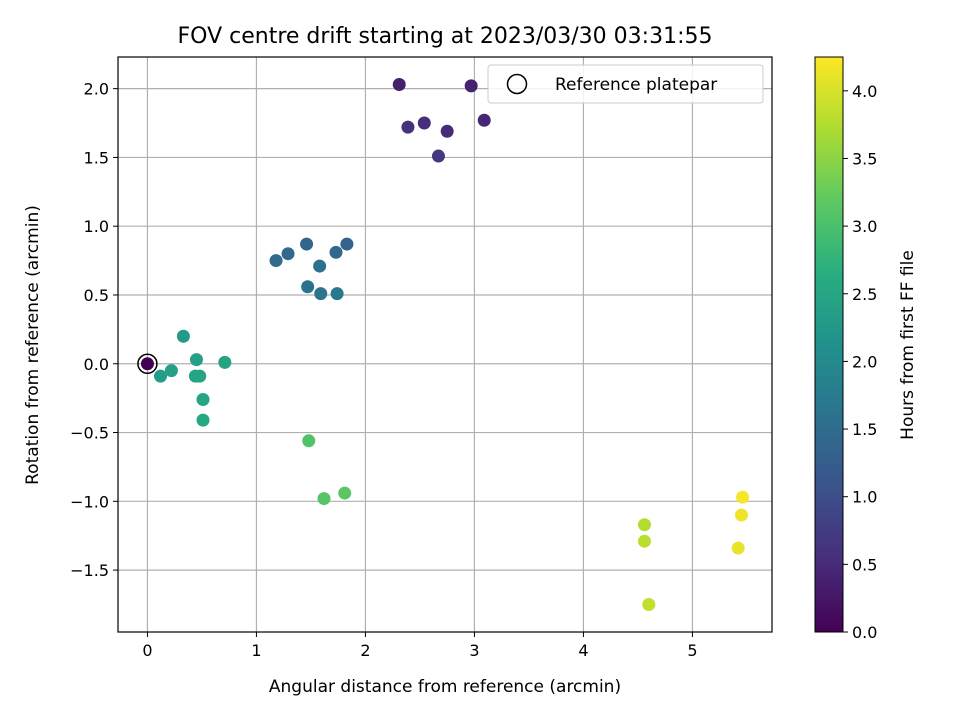  I want to click on colorbar-tick-label: 0.0, so click(864, 632).